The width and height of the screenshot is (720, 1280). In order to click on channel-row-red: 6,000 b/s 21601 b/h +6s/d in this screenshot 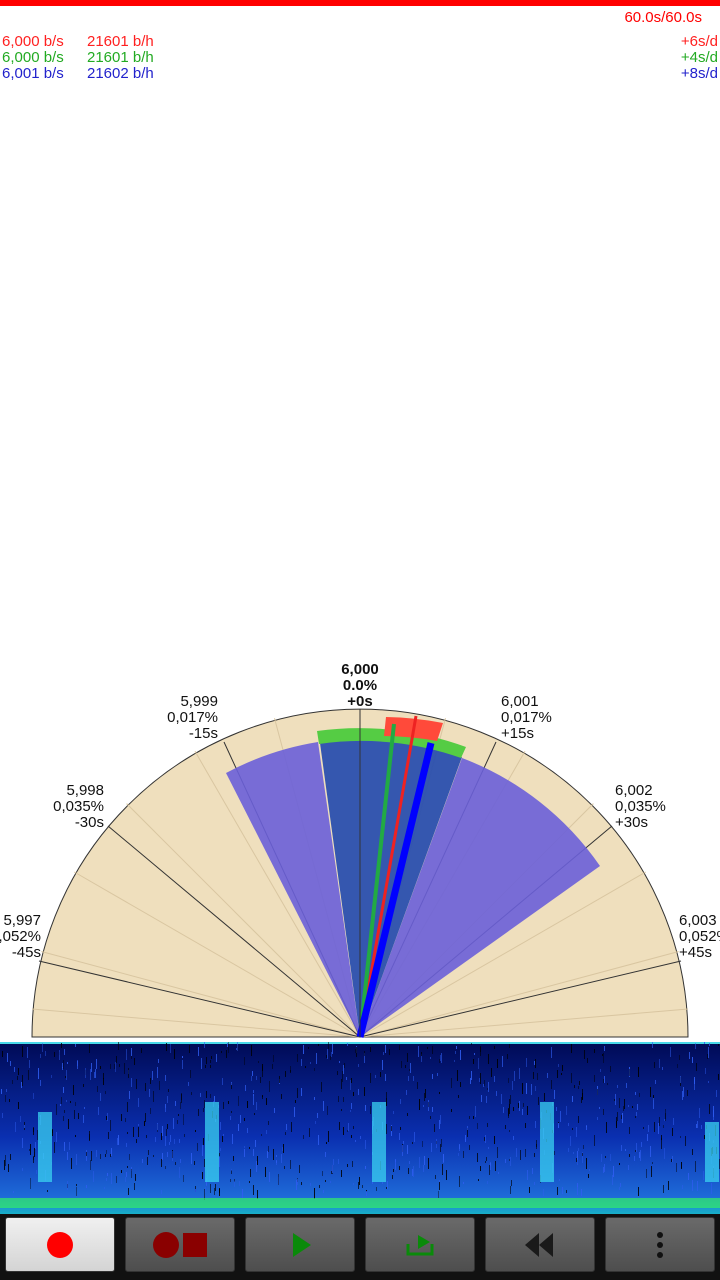, I will do `click(360, 42)`.